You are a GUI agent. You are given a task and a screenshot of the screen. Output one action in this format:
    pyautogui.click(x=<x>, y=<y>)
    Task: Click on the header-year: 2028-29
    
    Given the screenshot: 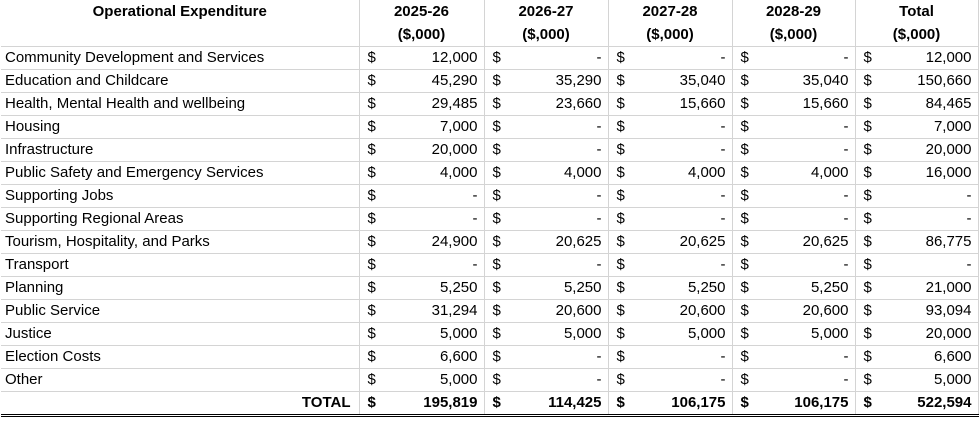 What is the action you would take?
    pyautogui.click(x=794, y=11)
    